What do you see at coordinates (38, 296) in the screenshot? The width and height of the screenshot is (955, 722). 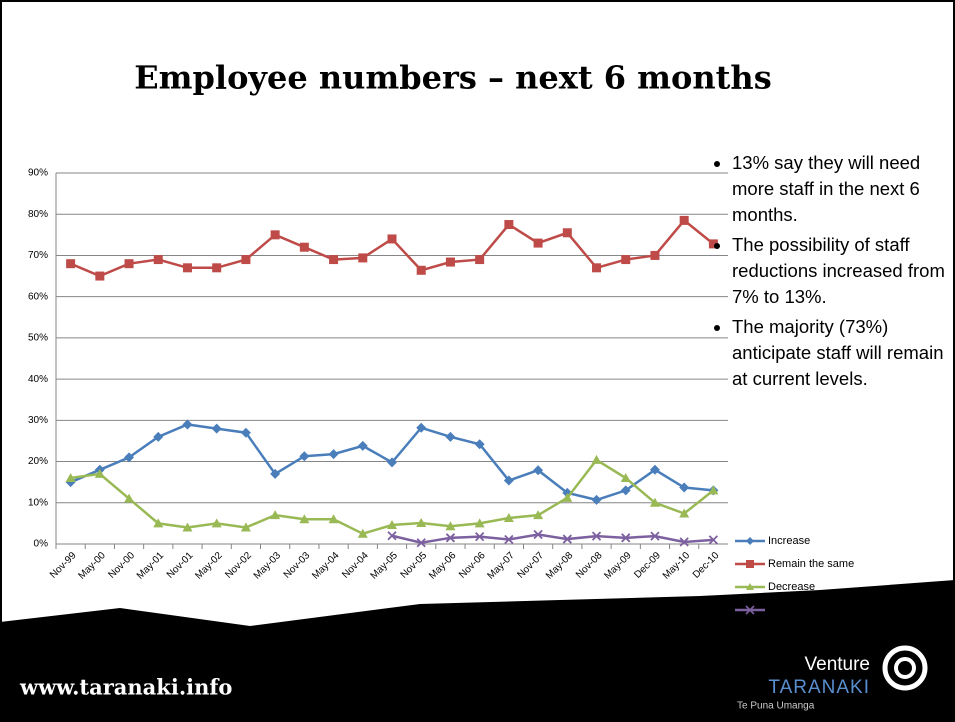 I see `y-tick-label: 60%` at bounding box center [38, 296].